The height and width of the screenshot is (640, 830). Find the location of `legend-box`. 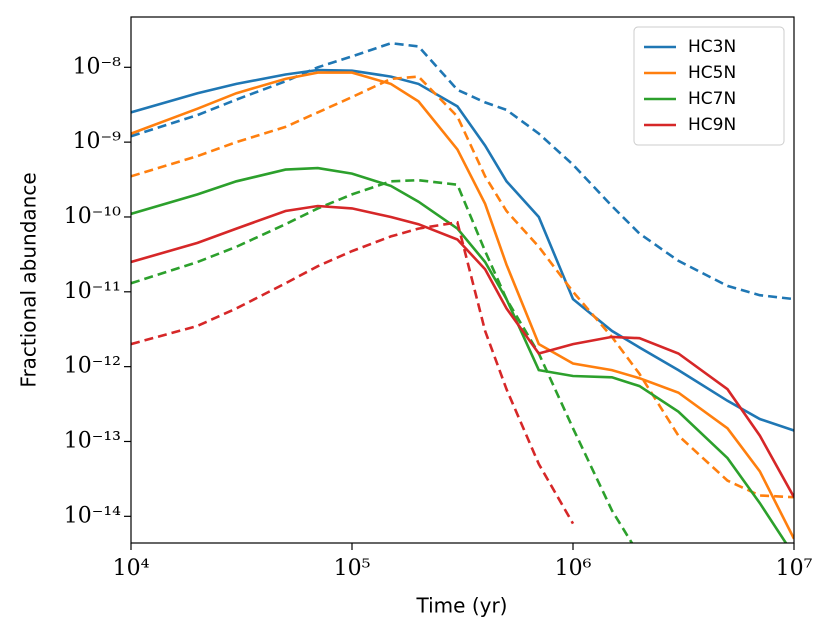

legend-box is located at coordinates (709, 86).